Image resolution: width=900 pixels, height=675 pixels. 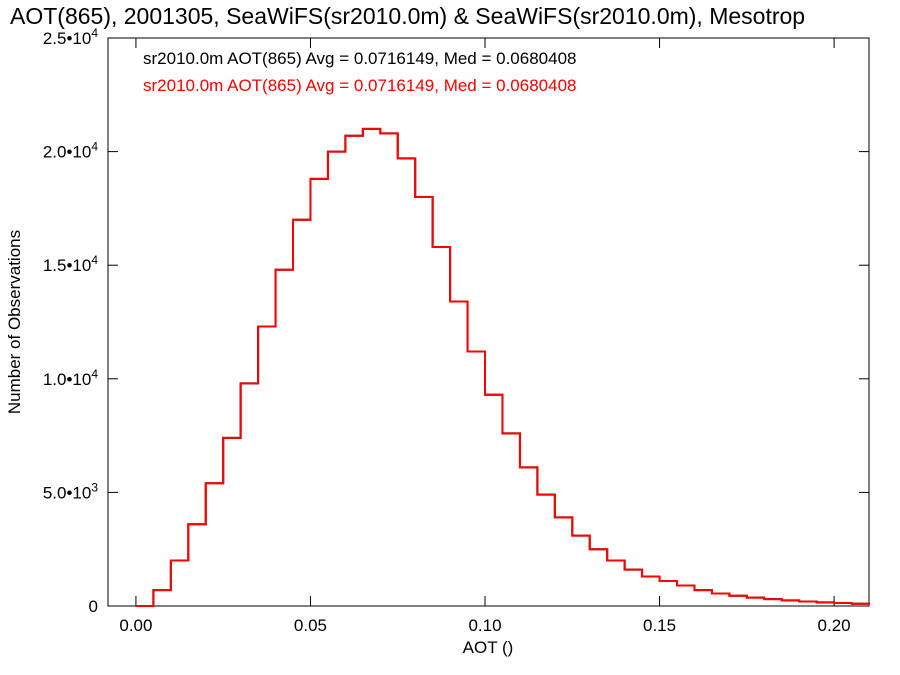 What do you see at coordinates (484, 625) in the screenshot?
I see `x-tick-label: 0.10` at bounding box center [484, 625].